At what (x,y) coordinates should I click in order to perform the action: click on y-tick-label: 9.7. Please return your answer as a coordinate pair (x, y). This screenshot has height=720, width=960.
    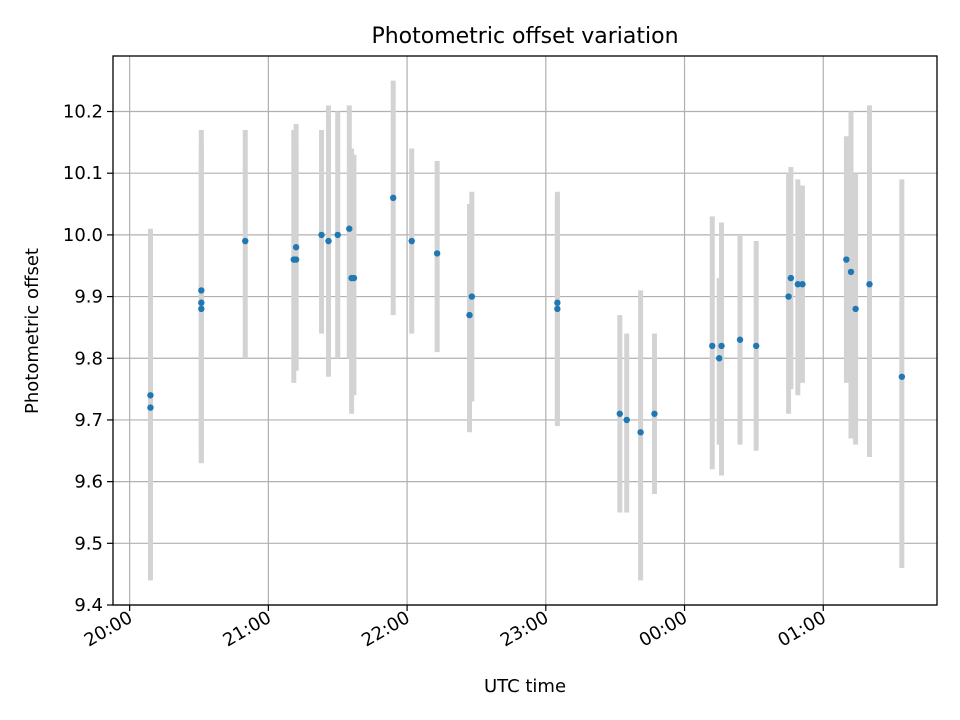
    Looking at the image, I should click on (88, 420).